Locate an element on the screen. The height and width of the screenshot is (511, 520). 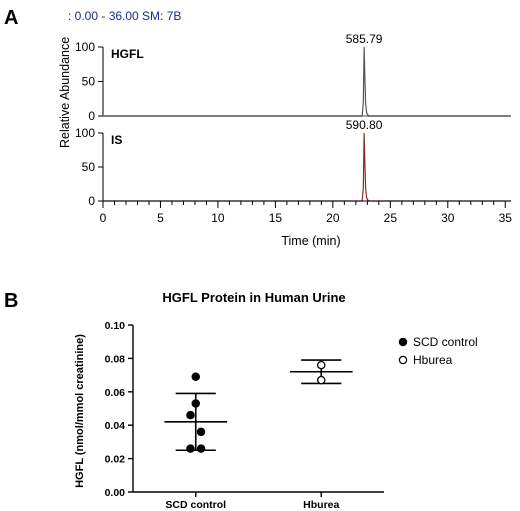
trace-panel-is: IS 590.80 0 50 100 is located at coordinates (293, 163).